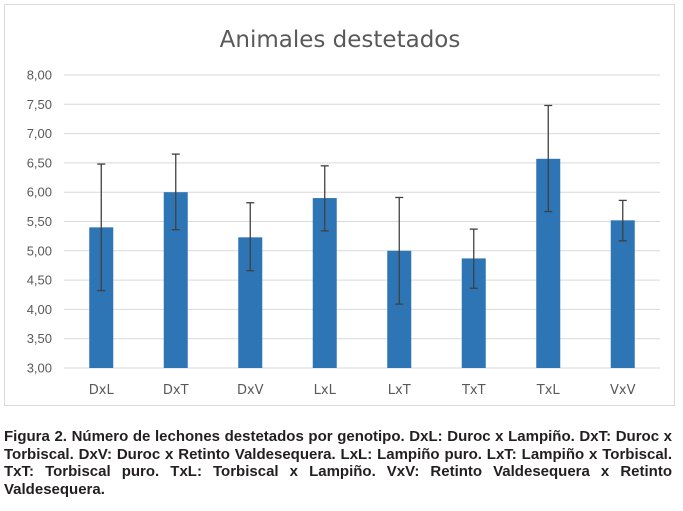 The image size is (683, 511). What do you see at coordinates (176, 390) in the screenshot?
I see `x-category-label: DxT` at bounding box center [176, 390].